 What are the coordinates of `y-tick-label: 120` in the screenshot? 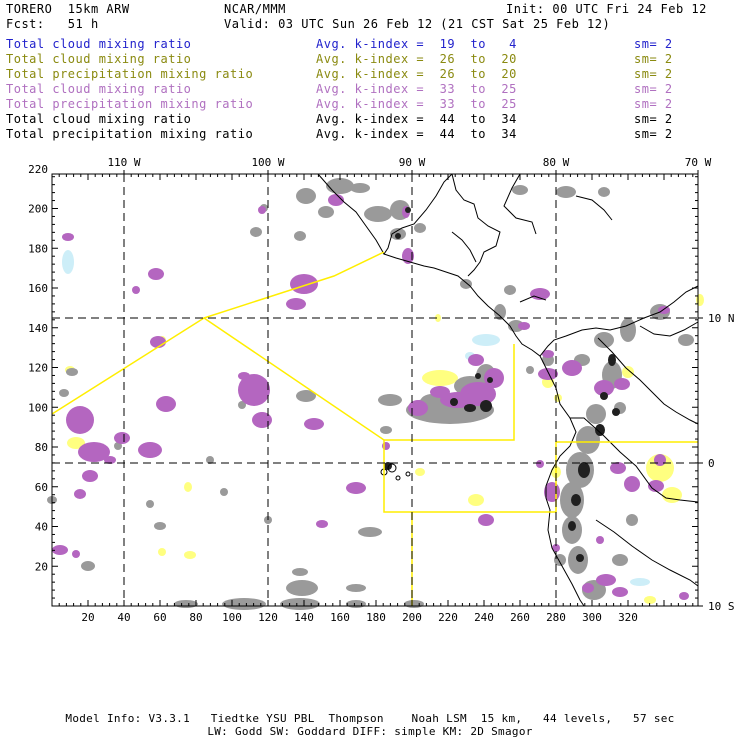 It's located at (38, 368).